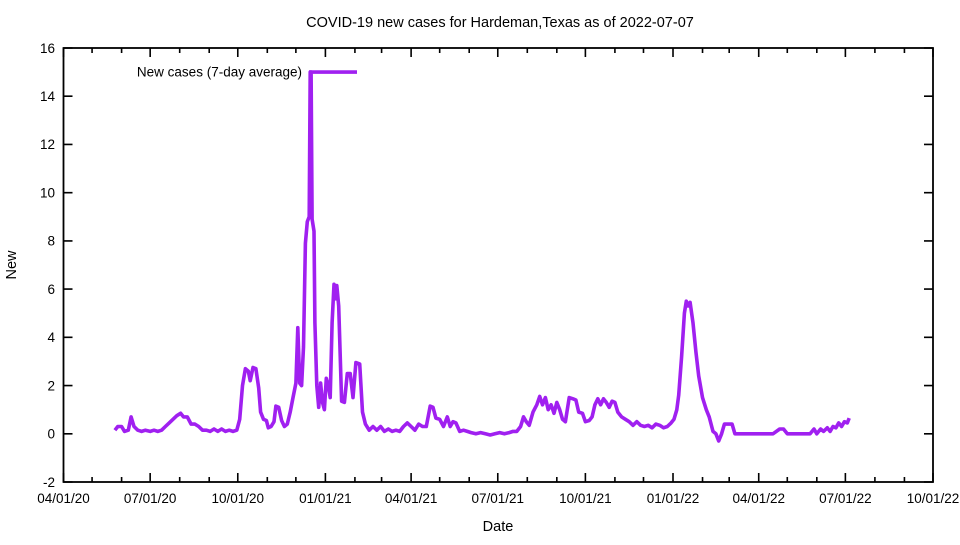 The height and width of the screenshot is (545, 960). I want to click on y-tick-label: 12, so click(47, 144).